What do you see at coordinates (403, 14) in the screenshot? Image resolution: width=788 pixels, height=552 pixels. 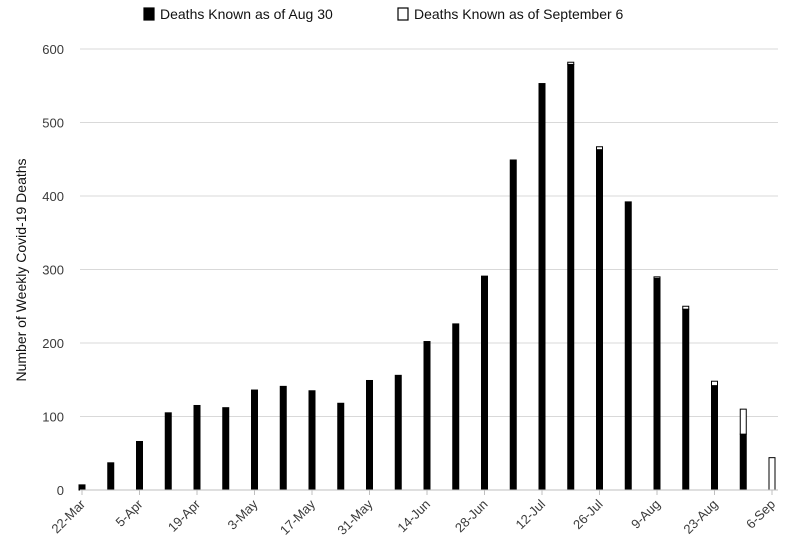 I see `legend-swatch-sep6` at bounding box center [403, 14].